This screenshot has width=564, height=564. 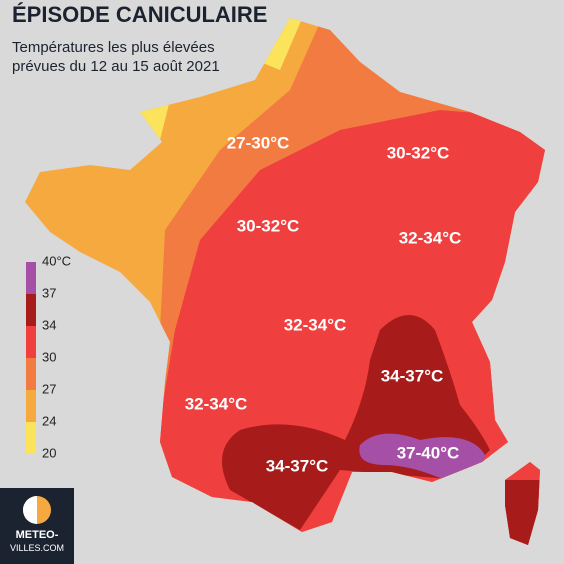 What do you see at coordinates (428, 452) in the screenshot?
I see `zone-label: 37-40°C` at bounding box center [428, 452].